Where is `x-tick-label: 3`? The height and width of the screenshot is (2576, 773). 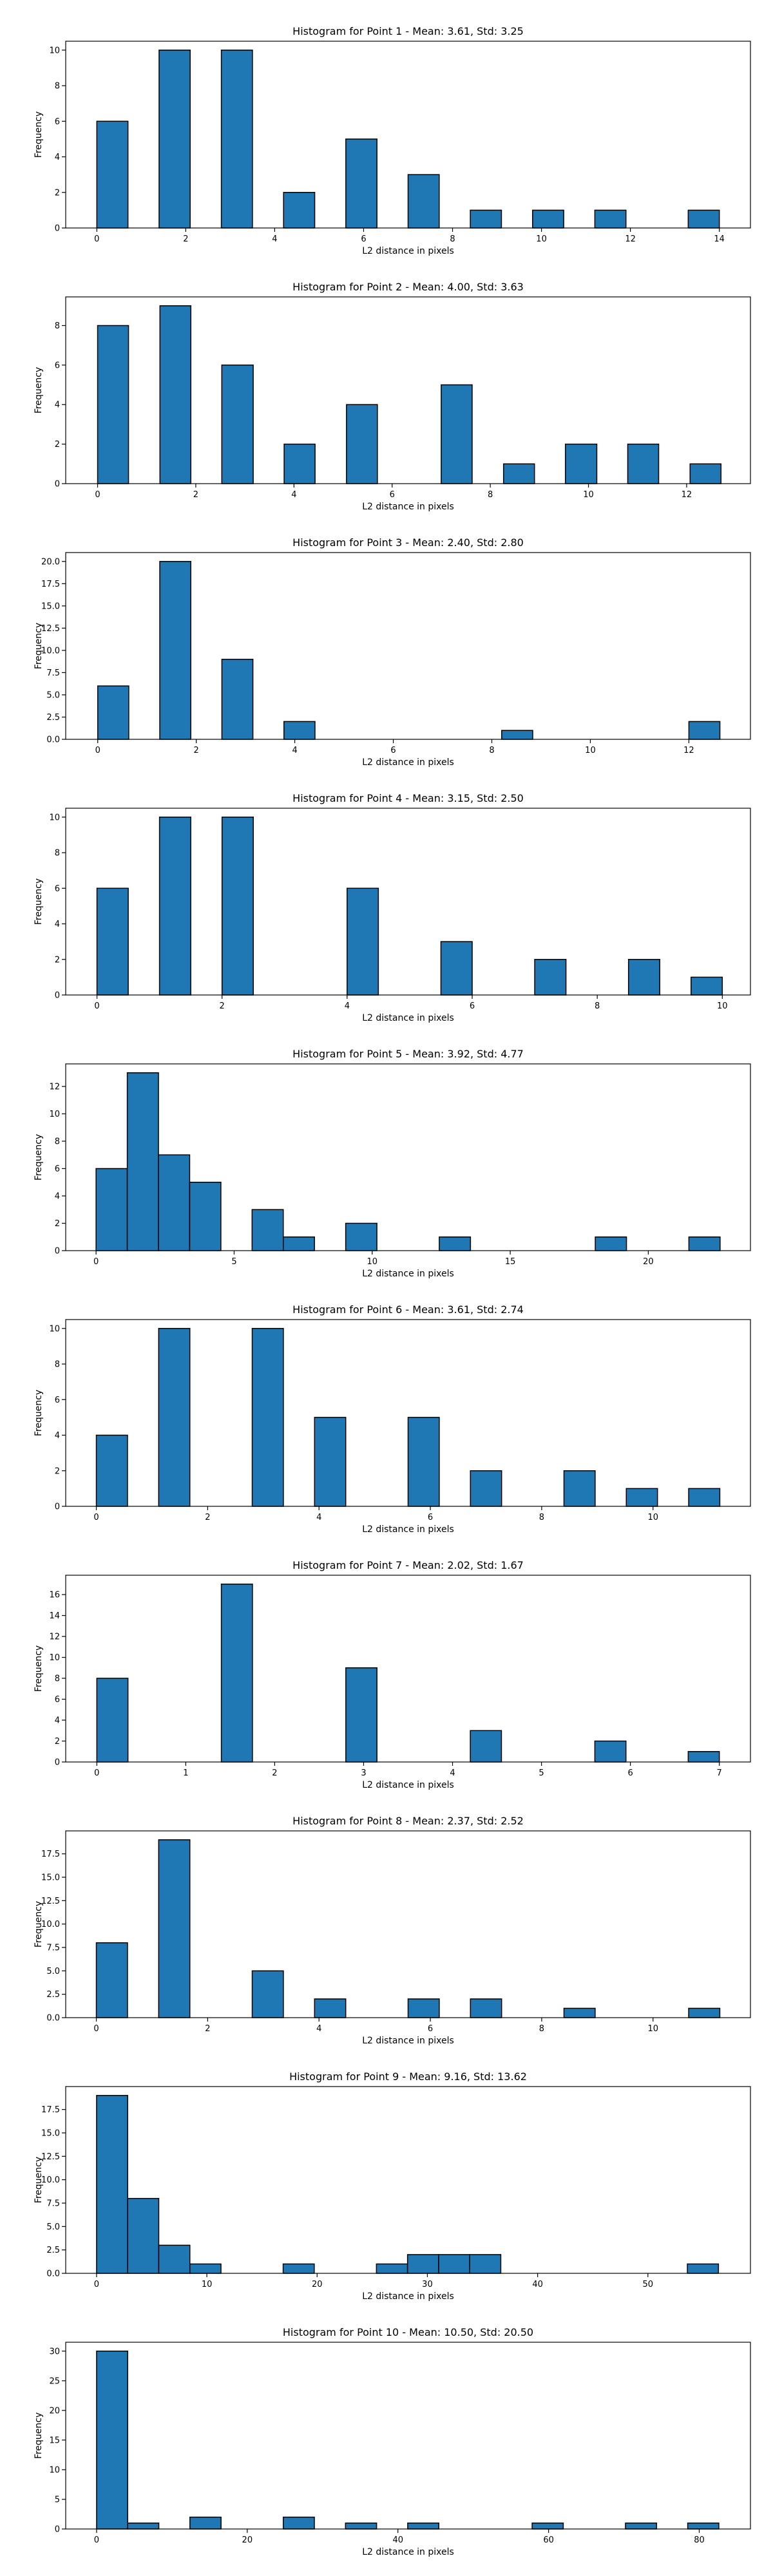
x-tick-label: 3 is located at coordinates (363, 1773).